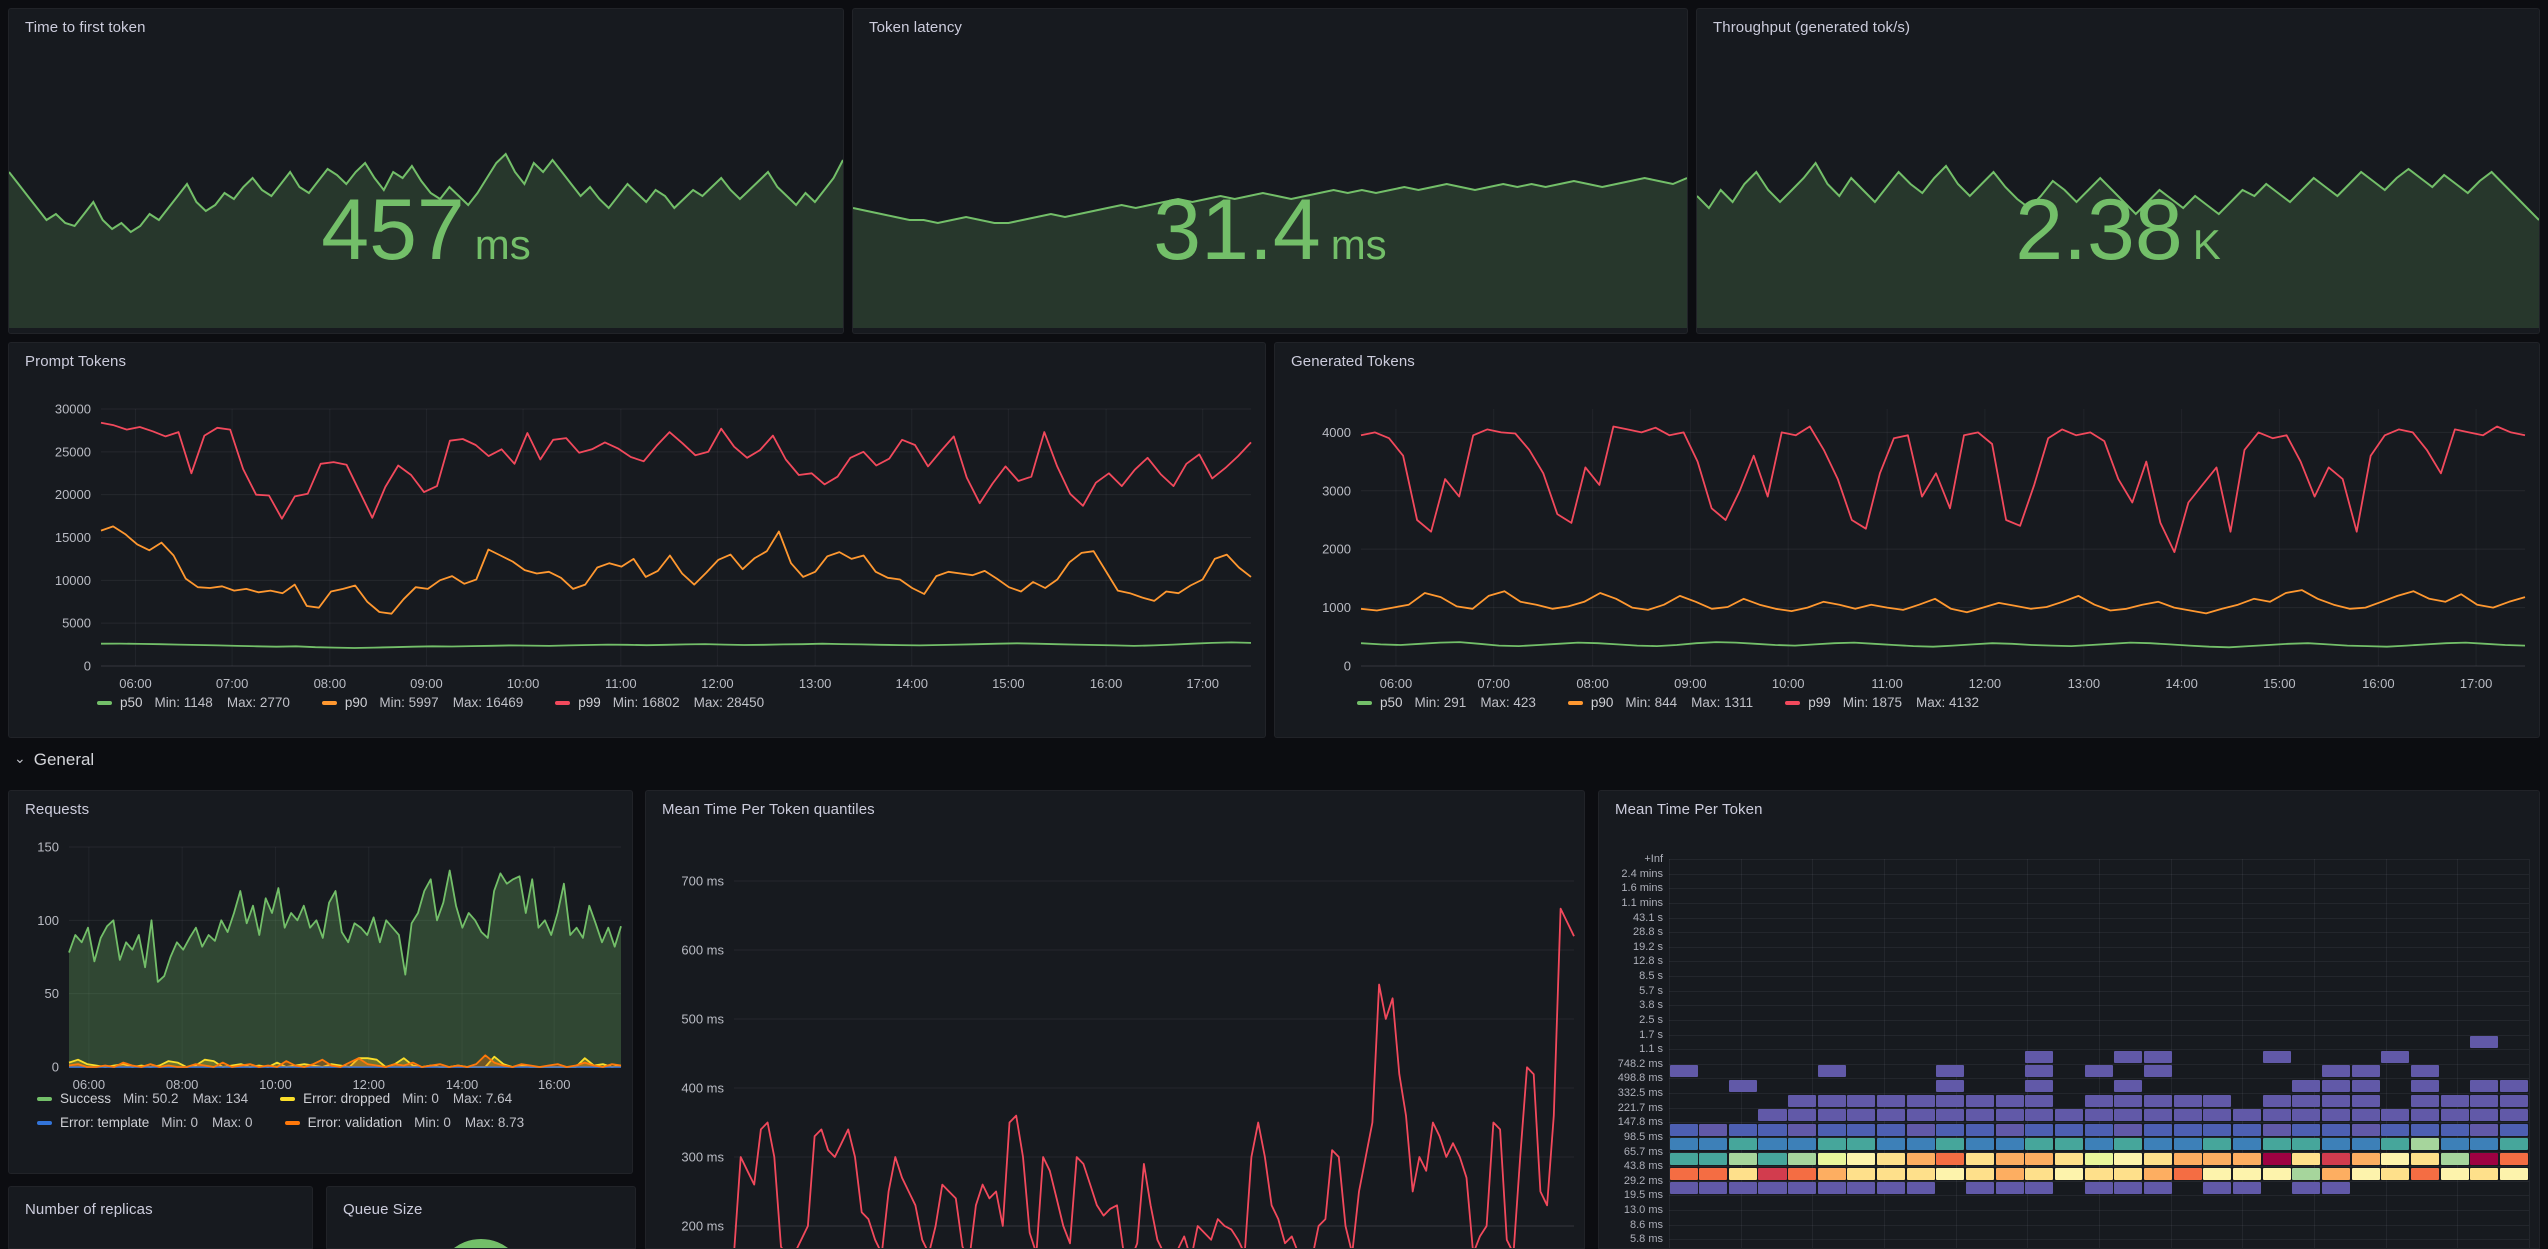  What do you see at coordinates (2118, 171) in the screenshot?
I see `throughput-sparkline-chart` at bounding box center [2118, 171].